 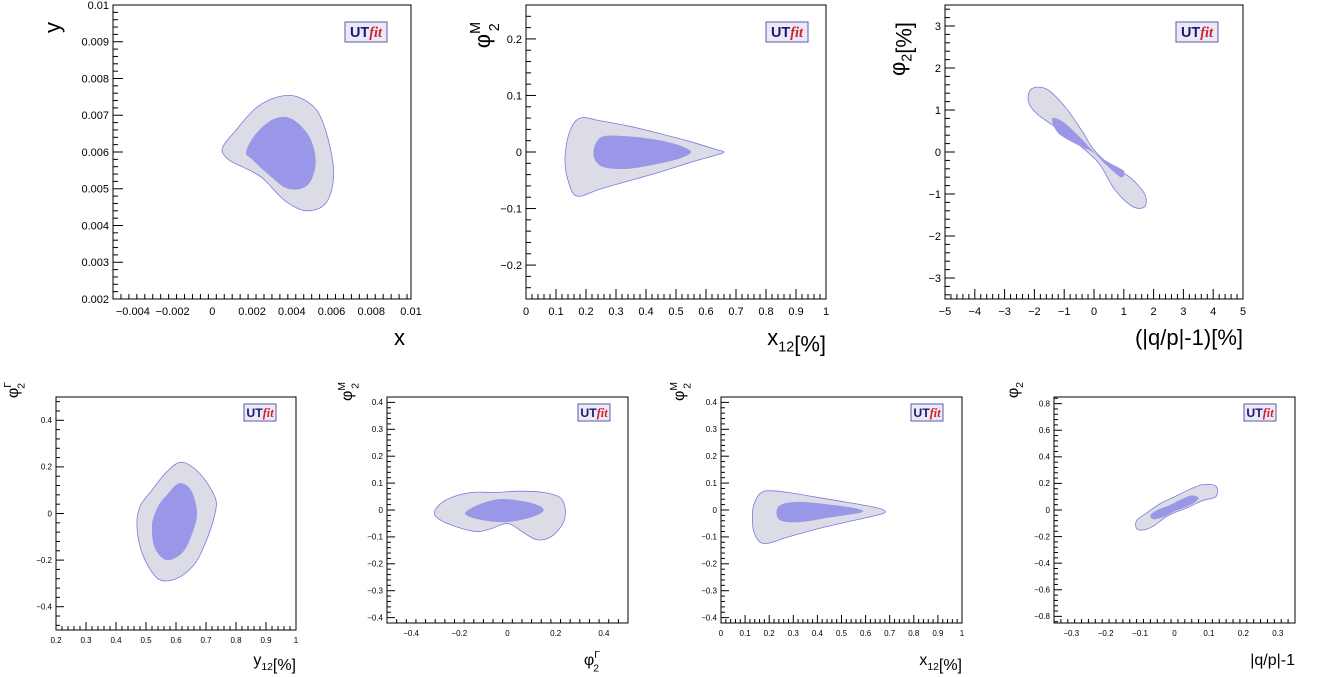 I want to click on x-tick-label: −0.2, so click(x=1106, y=633).